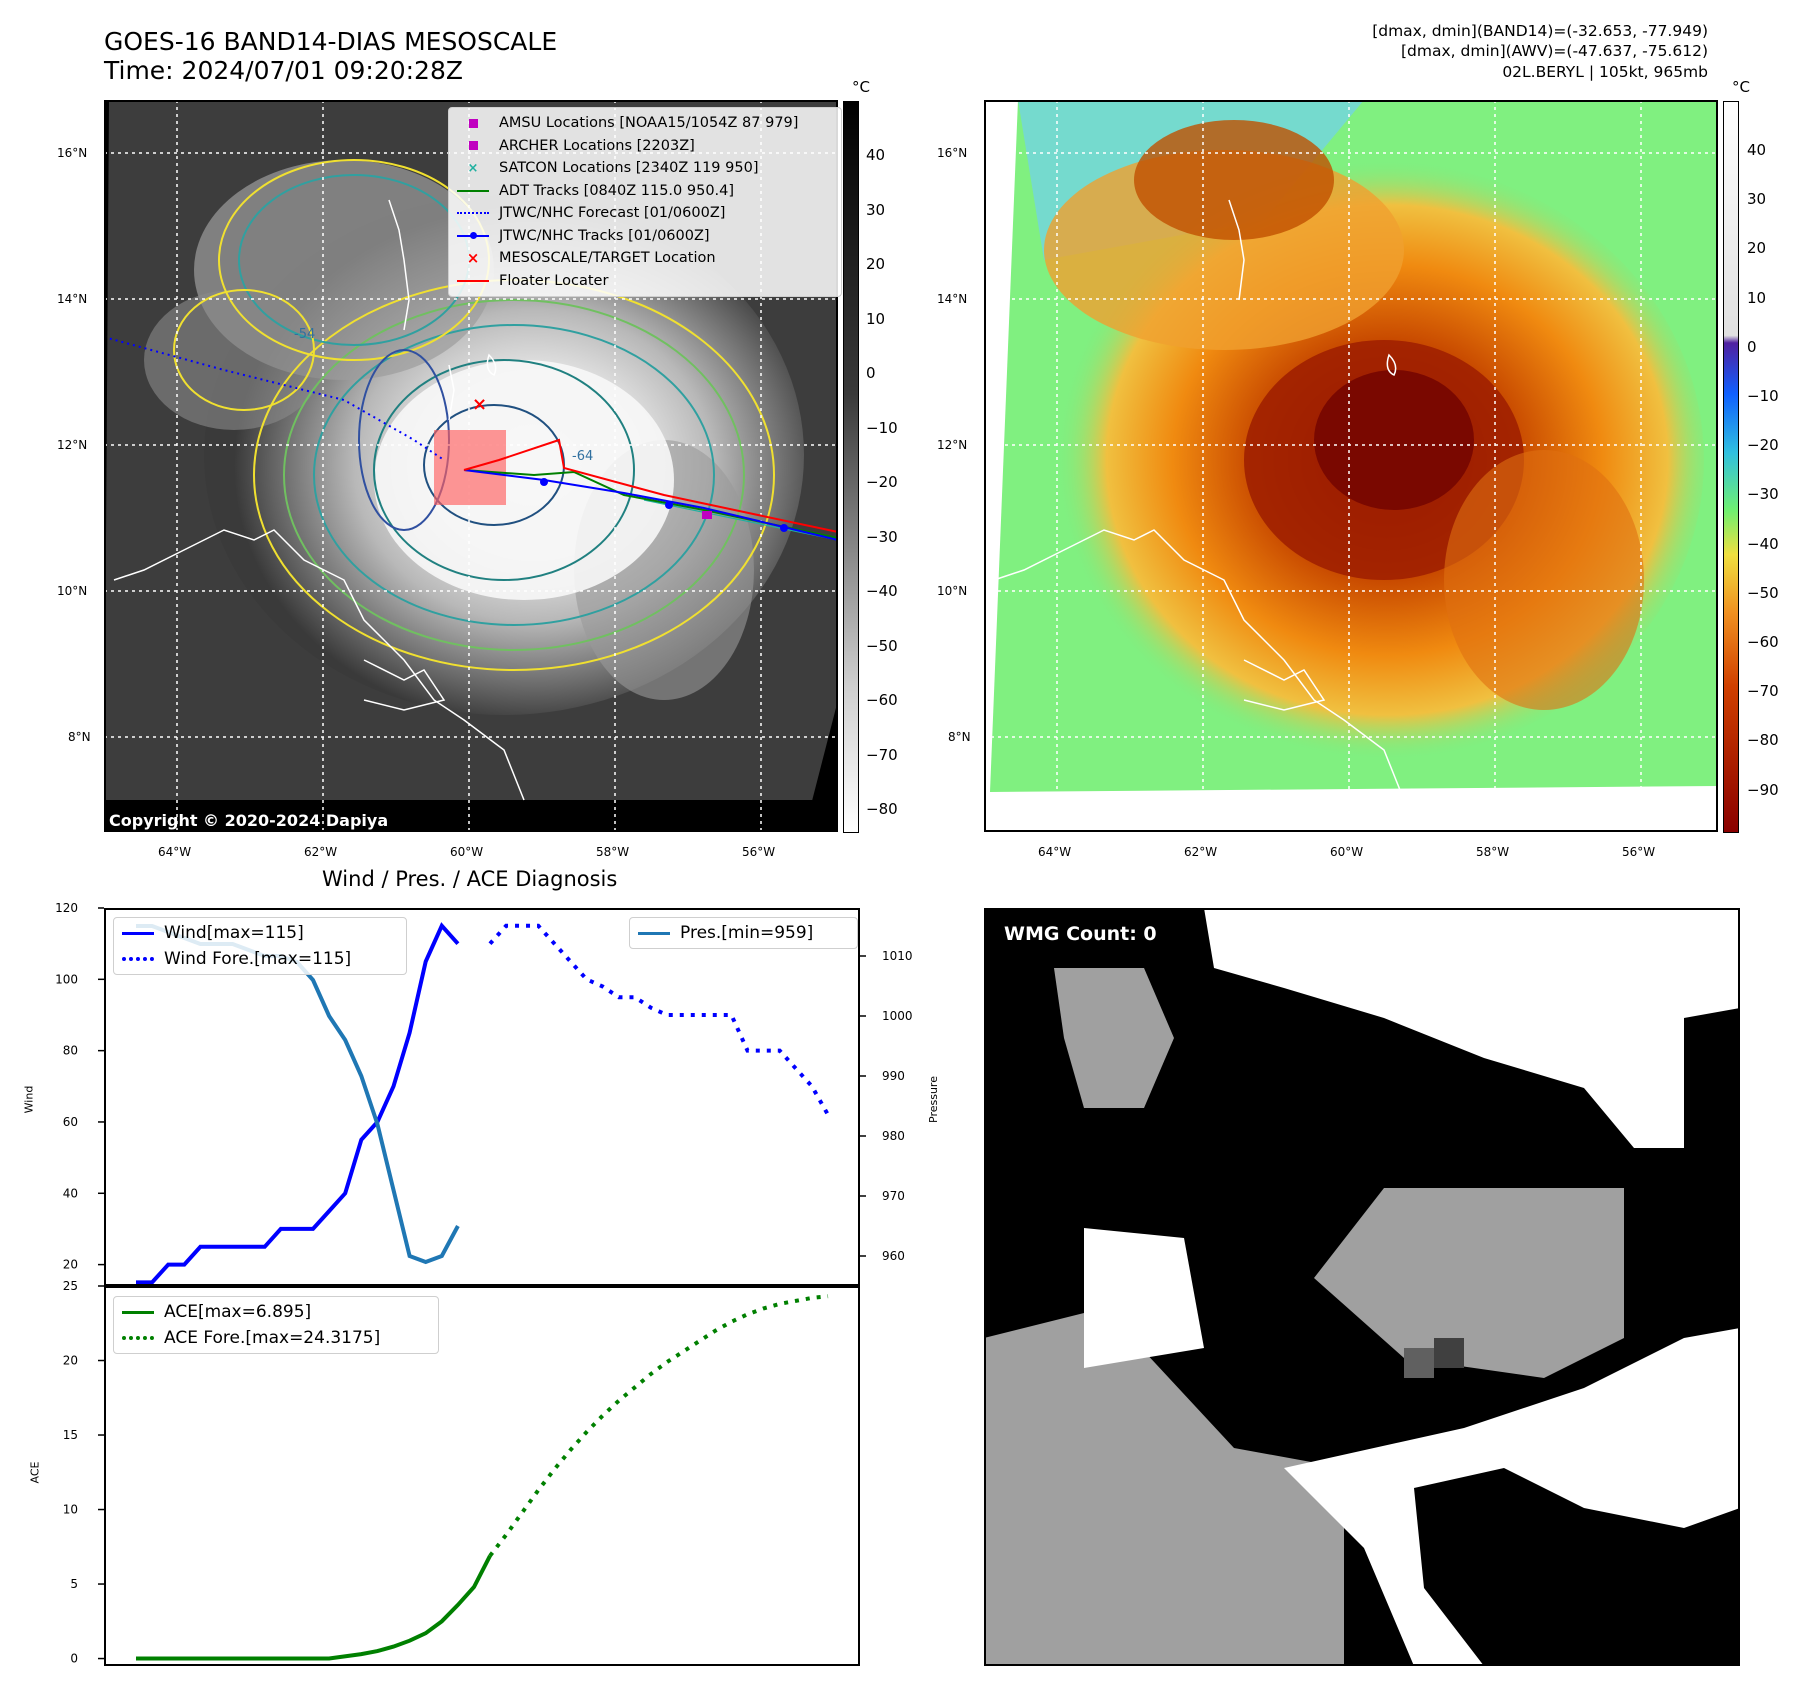  Describe the element at coordinates (613, 852) in the screenshot. I see `ir-lon-tick-58w: 58°W` at that location.